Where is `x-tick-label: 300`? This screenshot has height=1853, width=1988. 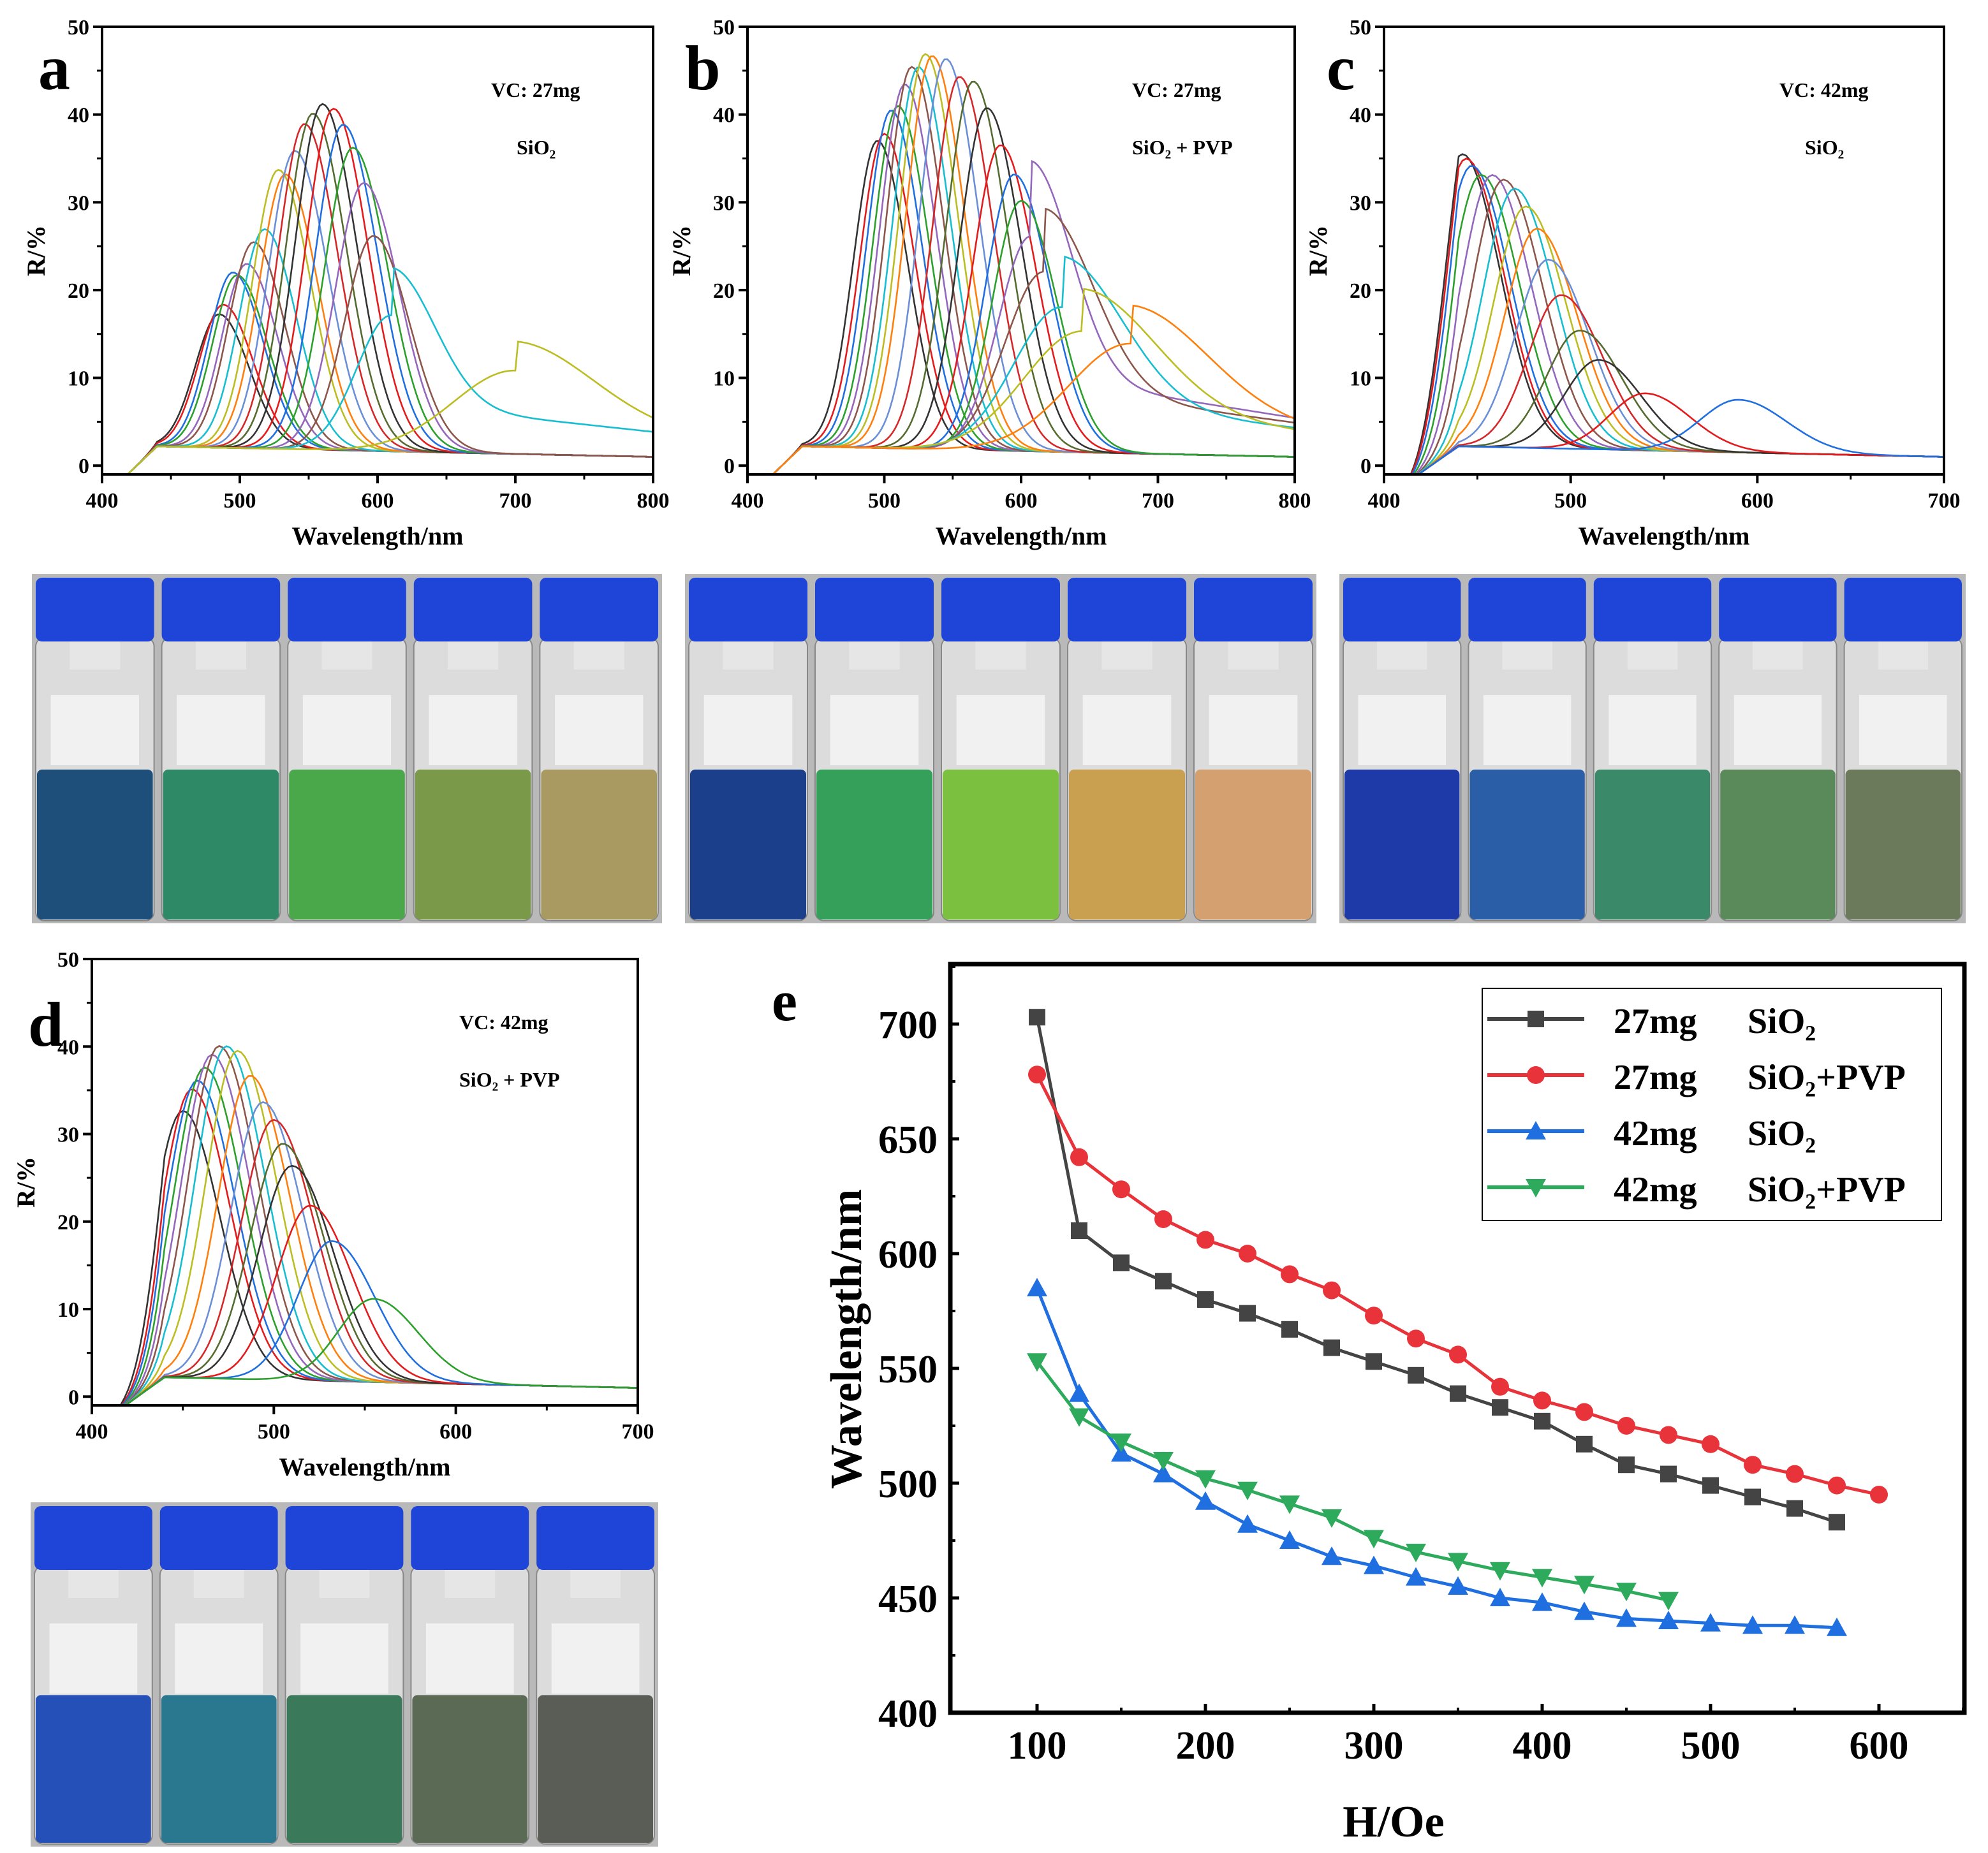 x-tick-label: 300 is located at coordinates (1374, 1746).